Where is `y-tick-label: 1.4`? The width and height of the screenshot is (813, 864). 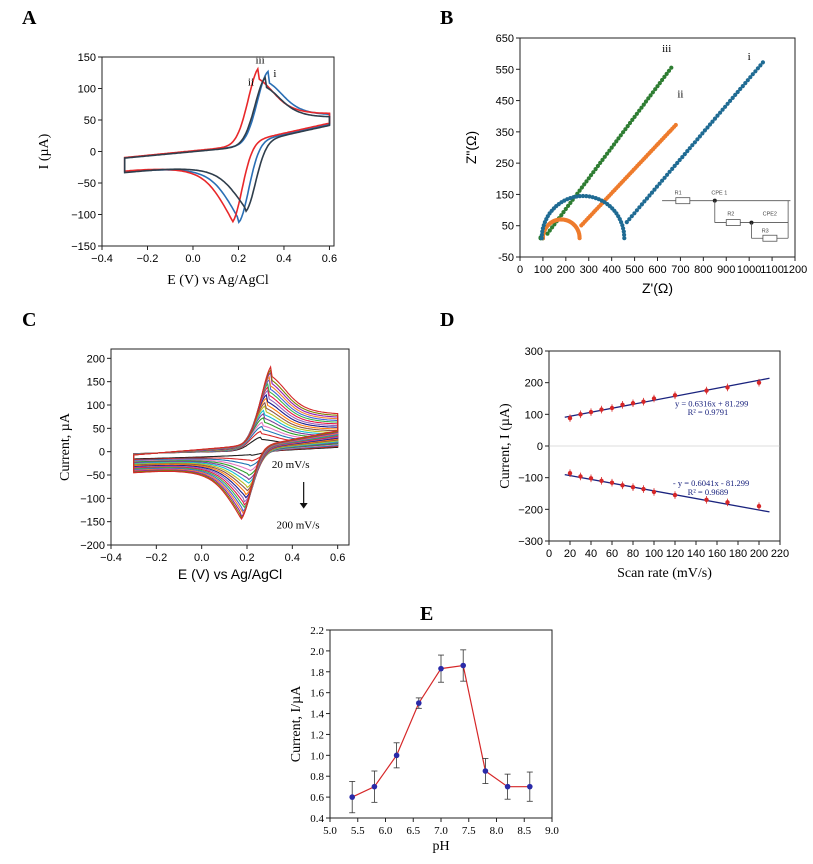
y-tick-label: 1.4 is located at coordinates (317, 715).